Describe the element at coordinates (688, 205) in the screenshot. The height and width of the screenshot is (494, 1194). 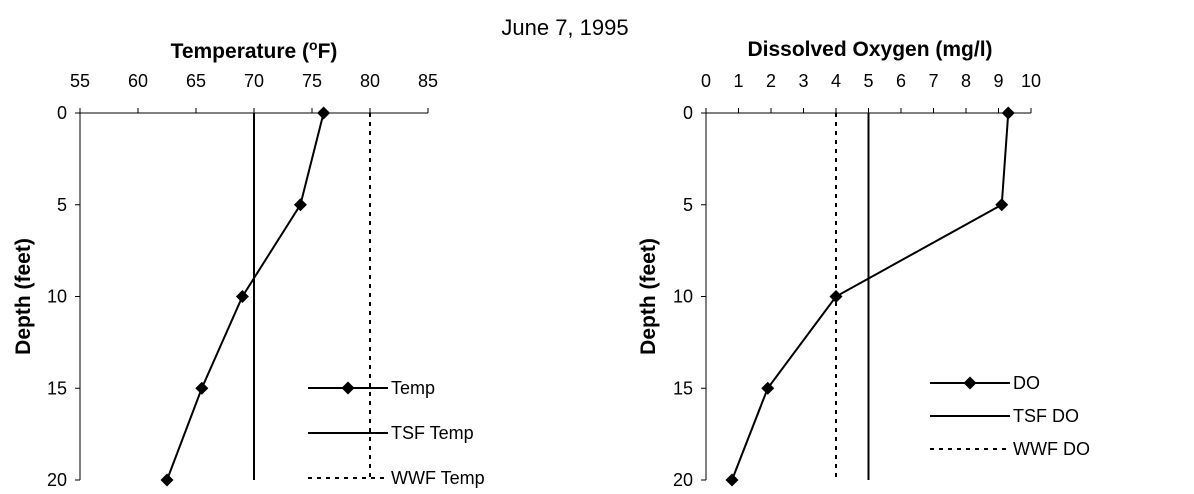
I see `do-y-tick-label: 5` at that location.